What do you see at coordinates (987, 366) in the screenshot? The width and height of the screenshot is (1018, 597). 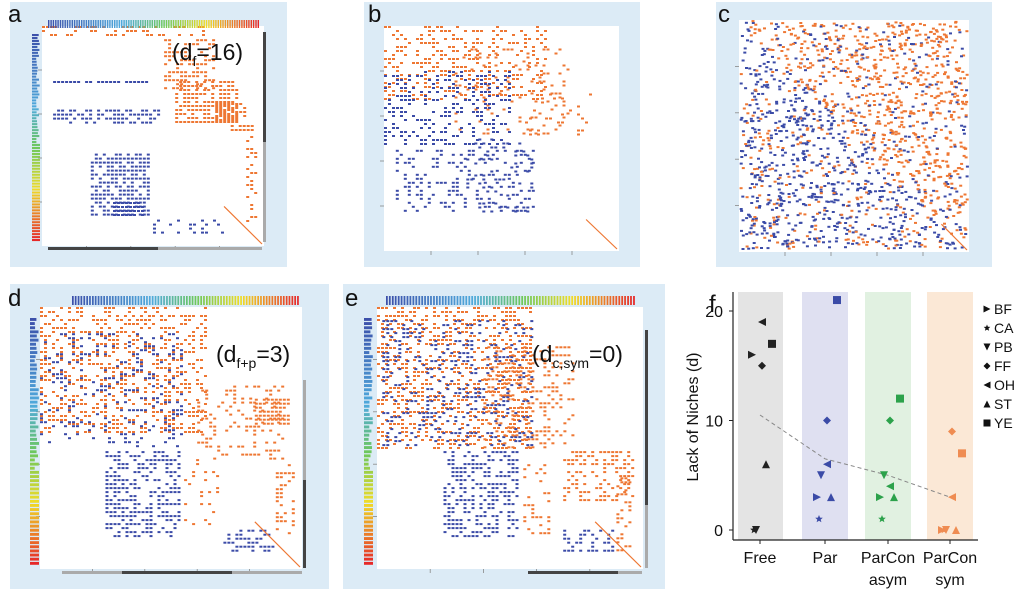 I see `legend-marker-ff` at bounding box center [987, 366].